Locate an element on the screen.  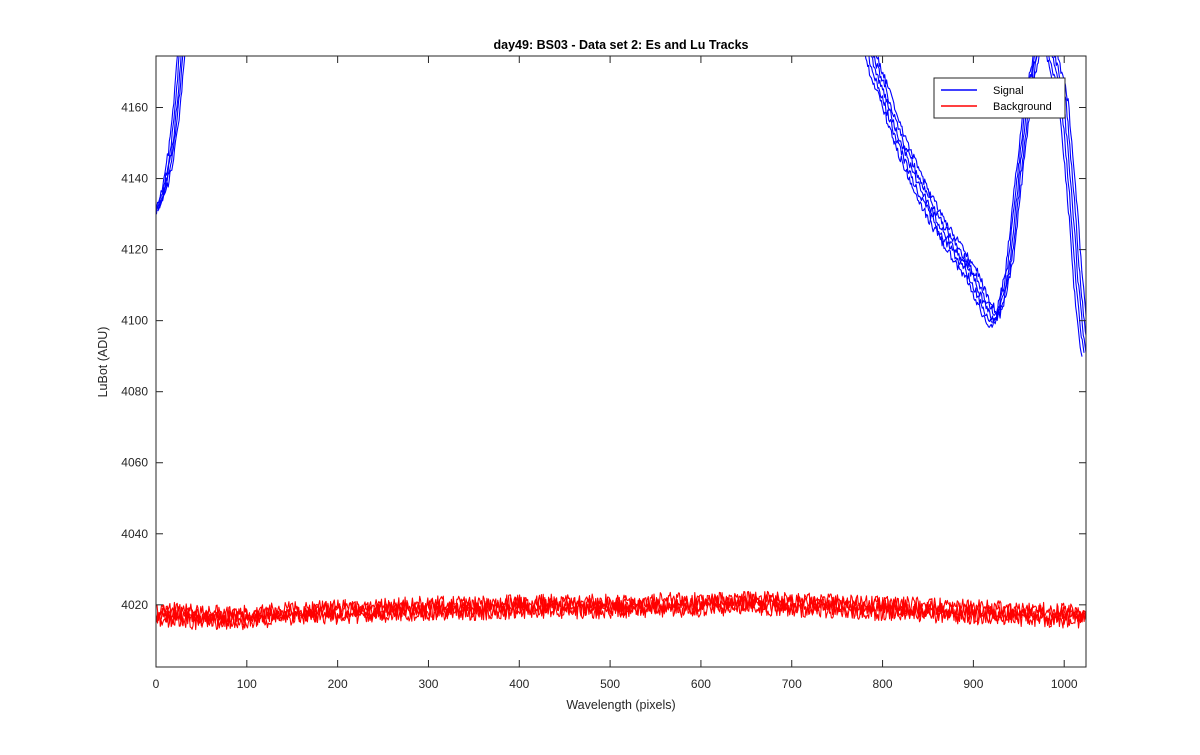
y-tick-label: 4100 is located at coordinates (134, 321).